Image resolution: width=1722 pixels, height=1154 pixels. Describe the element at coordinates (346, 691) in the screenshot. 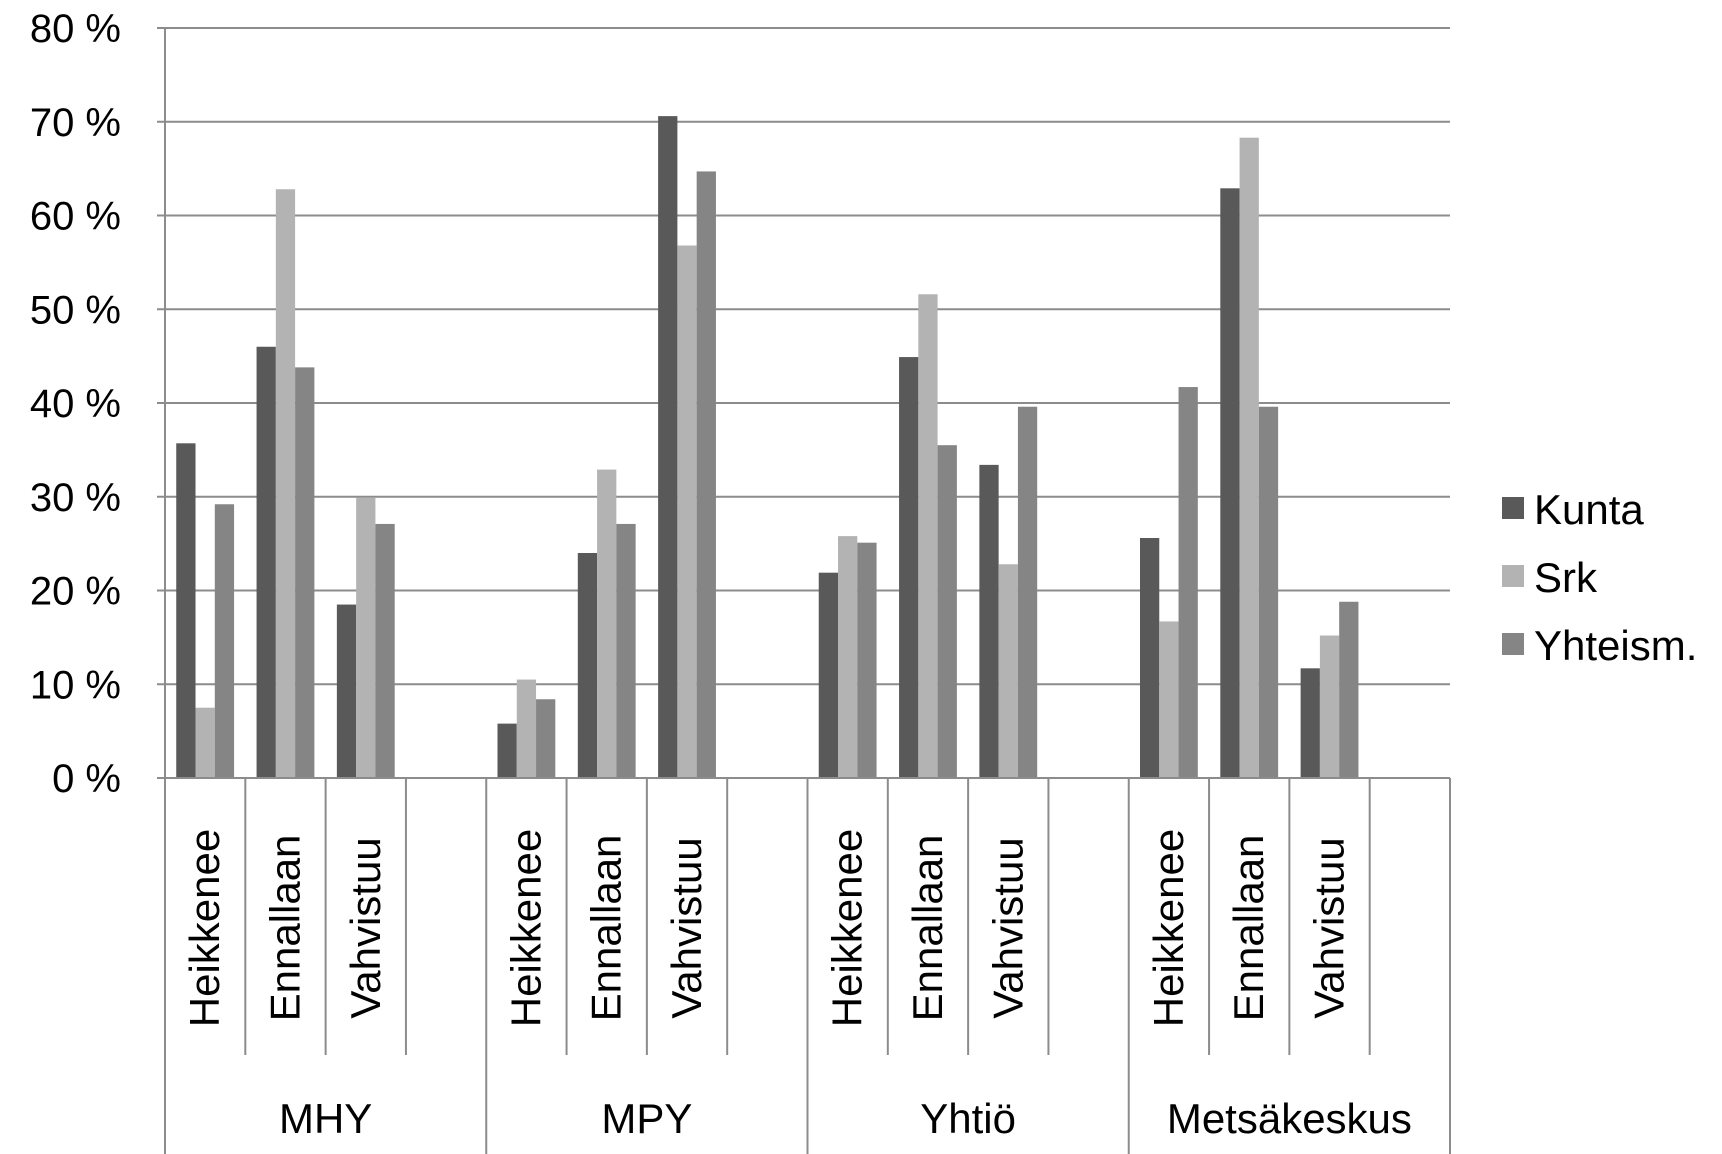

I see `bar-kunta-mhy-vahvistuu` at that location.